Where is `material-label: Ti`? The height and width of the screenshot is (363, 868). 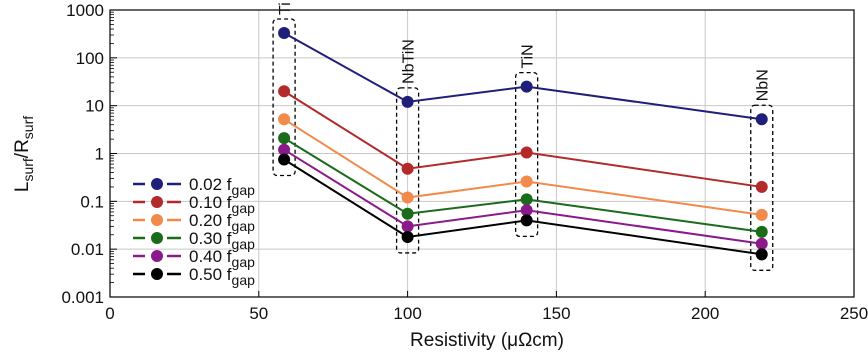
material-label: Ti is located at coordinates (285, 8).